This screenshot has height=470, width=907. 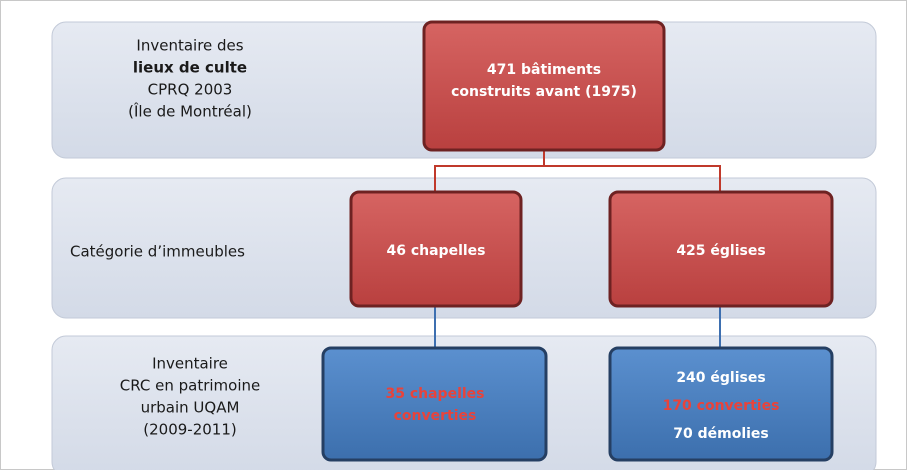 What do you see at coordinates (721, 434) in the screenshot?
I see `node-text: 70 démolies` at bounding box center [721, 434].